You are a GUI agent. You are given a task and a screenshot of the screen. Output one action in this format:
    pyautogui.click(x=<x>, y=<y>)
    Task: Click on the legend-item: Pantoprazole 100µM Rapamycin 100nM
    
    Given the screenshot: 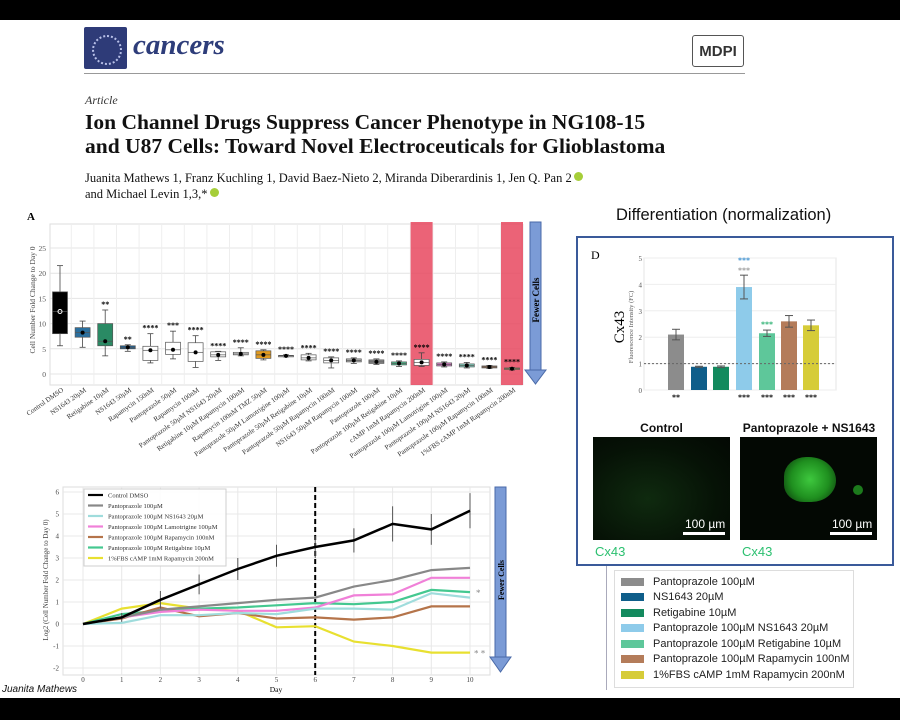 What is the action you would take?
    pyautogui.click(x=737, y=660)
    